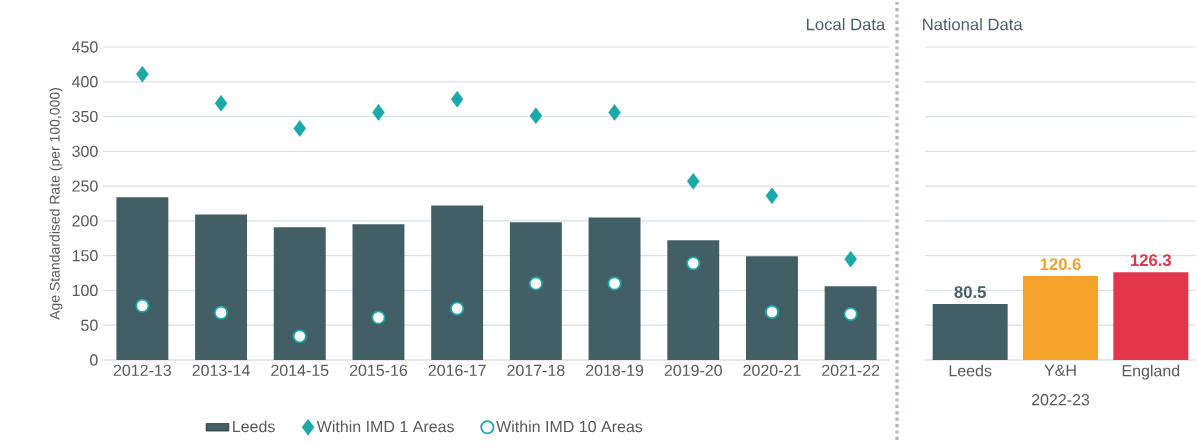 Image resolution: width=1197 pixels, height=442 pixels. Describe the element at coordinates (378, 370) in the screenshot. I see `x-tick-label: 2015-16` at that location.